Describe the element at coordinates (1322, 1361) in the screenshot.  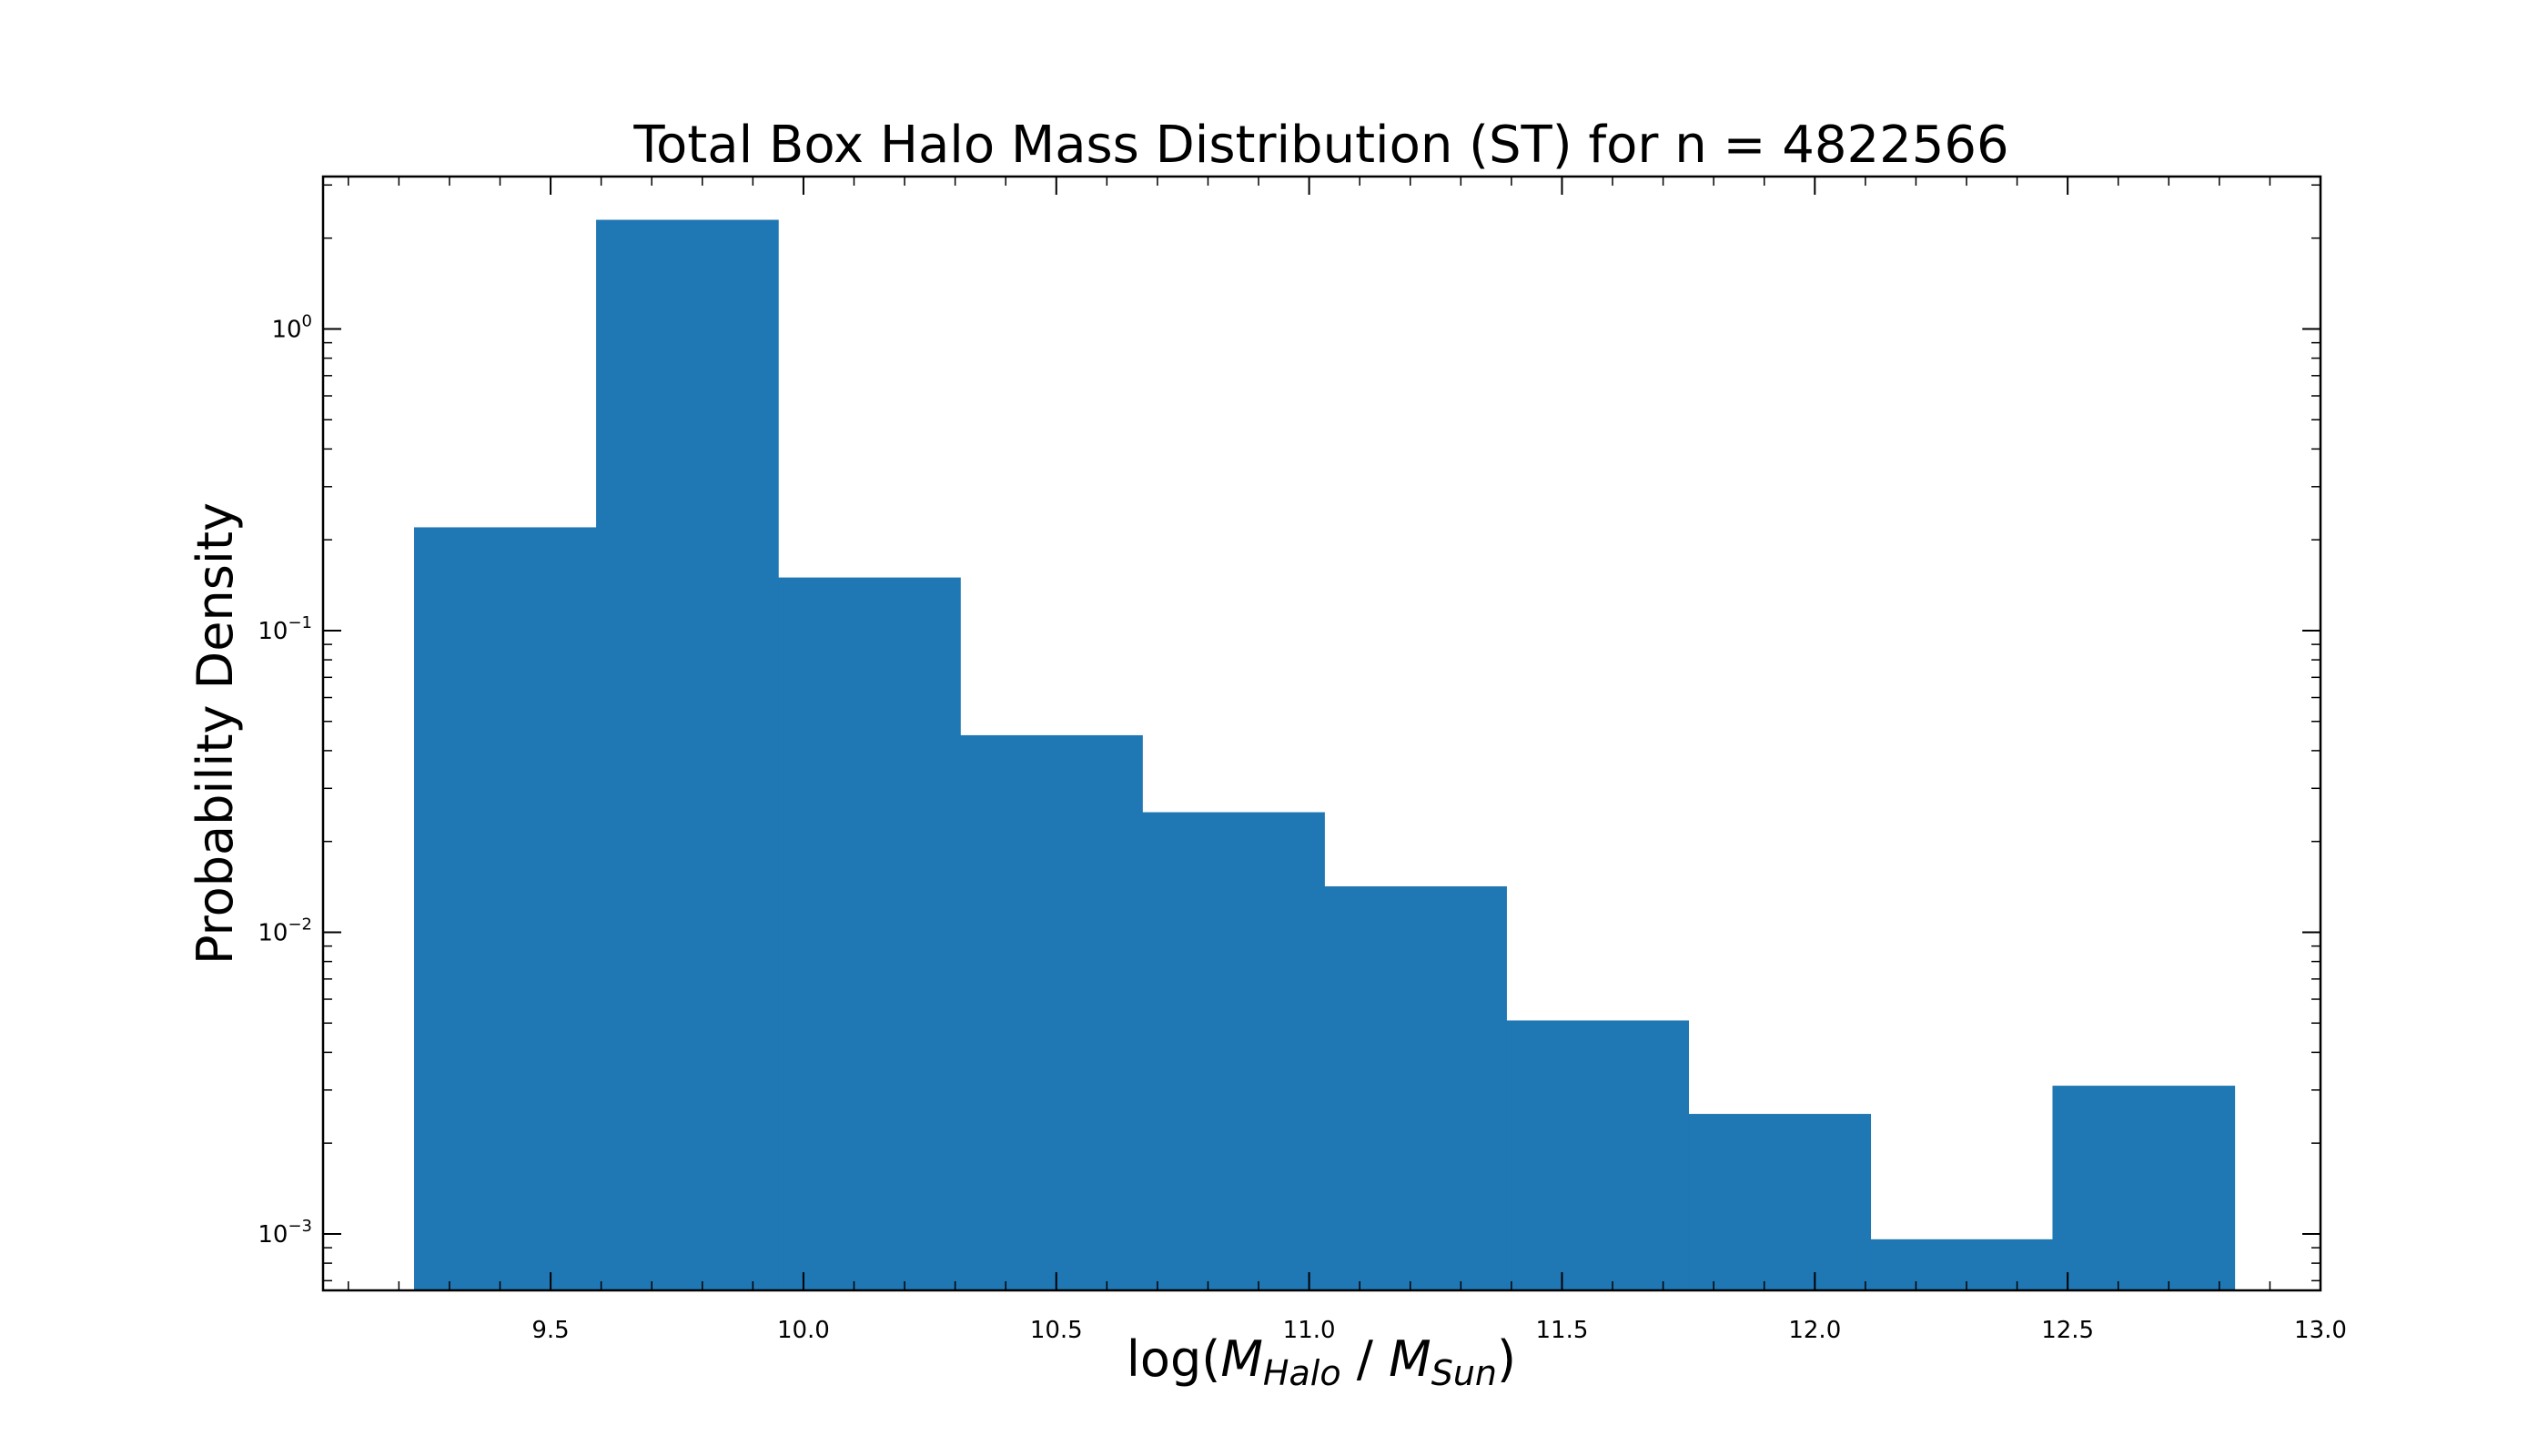
I see `x-axis-label: log(MHalo / MSun)` at that location.